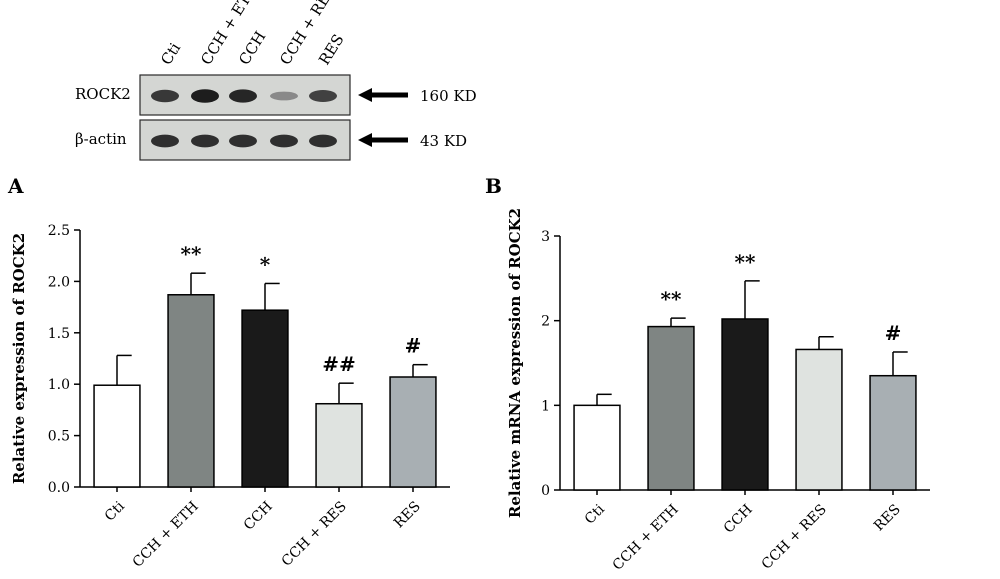 The image size is (1000, 579). What do you see at coordinates (59, 282) in the screenshot?
I see `y-tick-label: 2.0` at bounding box center [59, 282].